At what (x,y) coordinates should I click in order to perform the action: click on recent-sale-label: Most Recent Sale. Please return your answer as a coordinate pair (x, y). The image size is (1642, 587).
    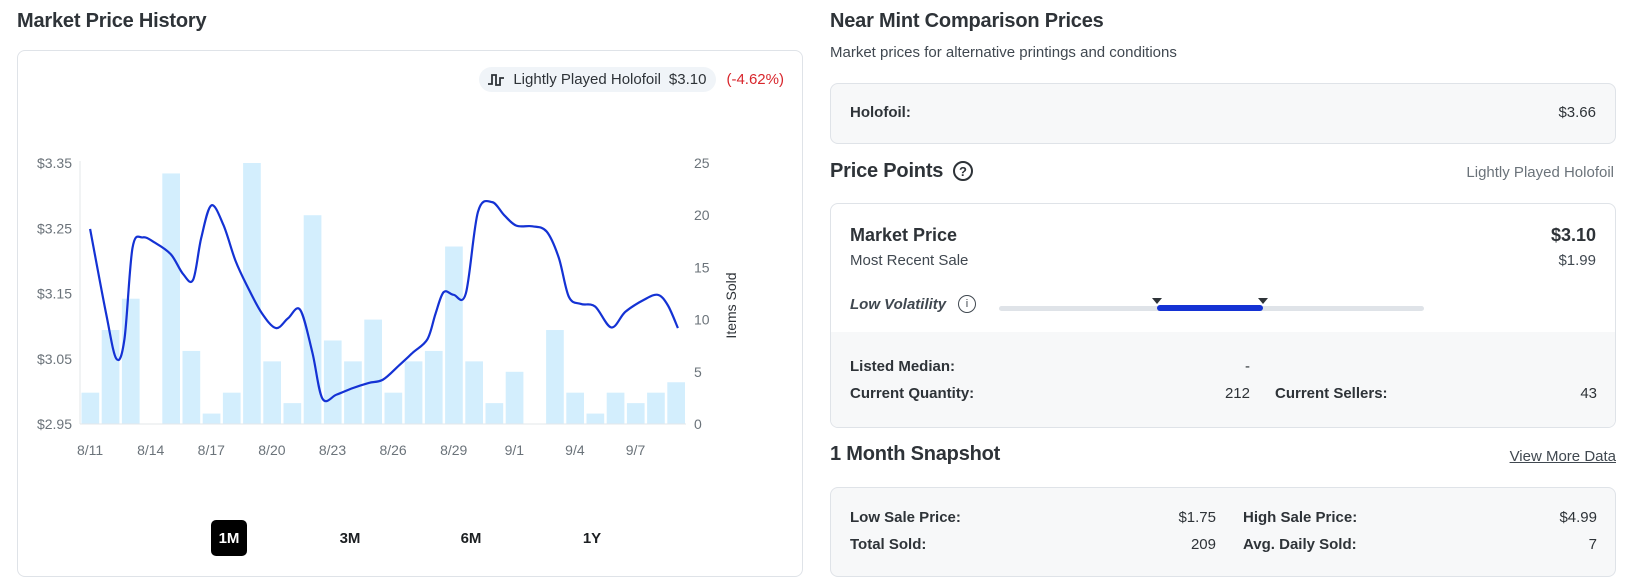
    Looking at the image, I should click on (909, 260).